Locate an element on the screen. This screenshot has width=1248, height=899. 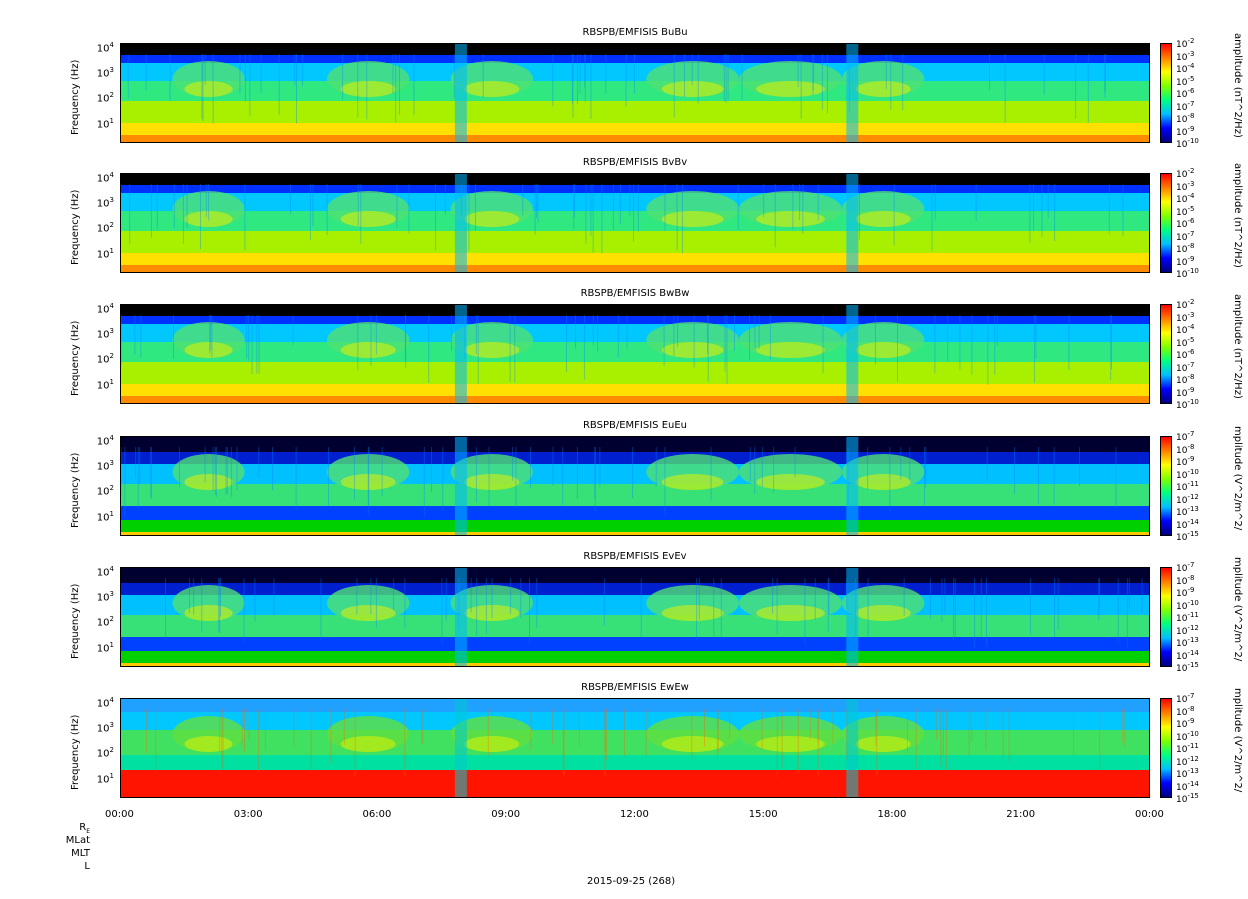
x-tick-label: 15:00 is located at coordinates (763, 814).